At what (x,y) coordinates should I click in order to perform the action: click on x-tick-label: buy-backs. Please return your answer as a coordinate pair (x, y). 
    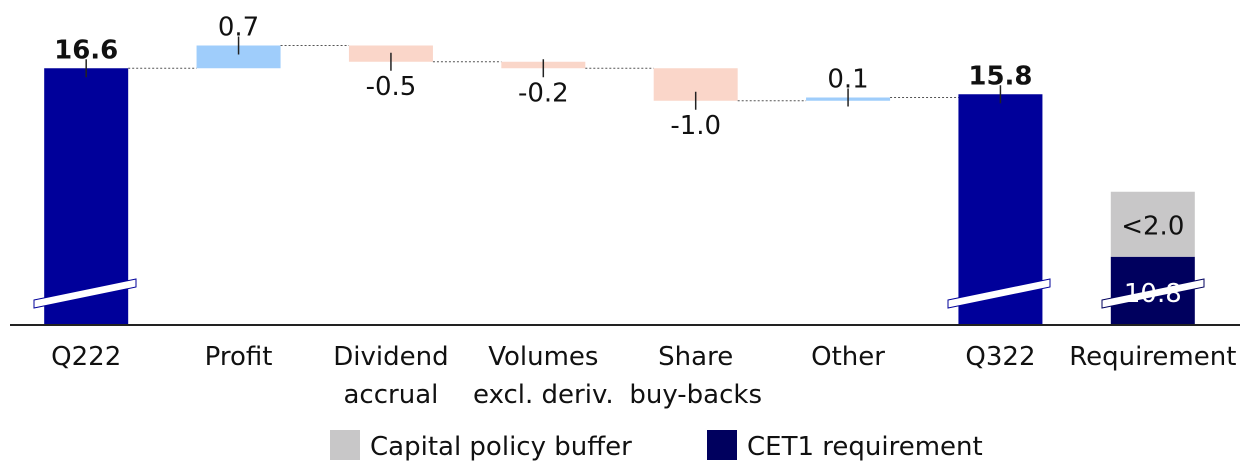
    Looking at the image, I should click on (695, 395).